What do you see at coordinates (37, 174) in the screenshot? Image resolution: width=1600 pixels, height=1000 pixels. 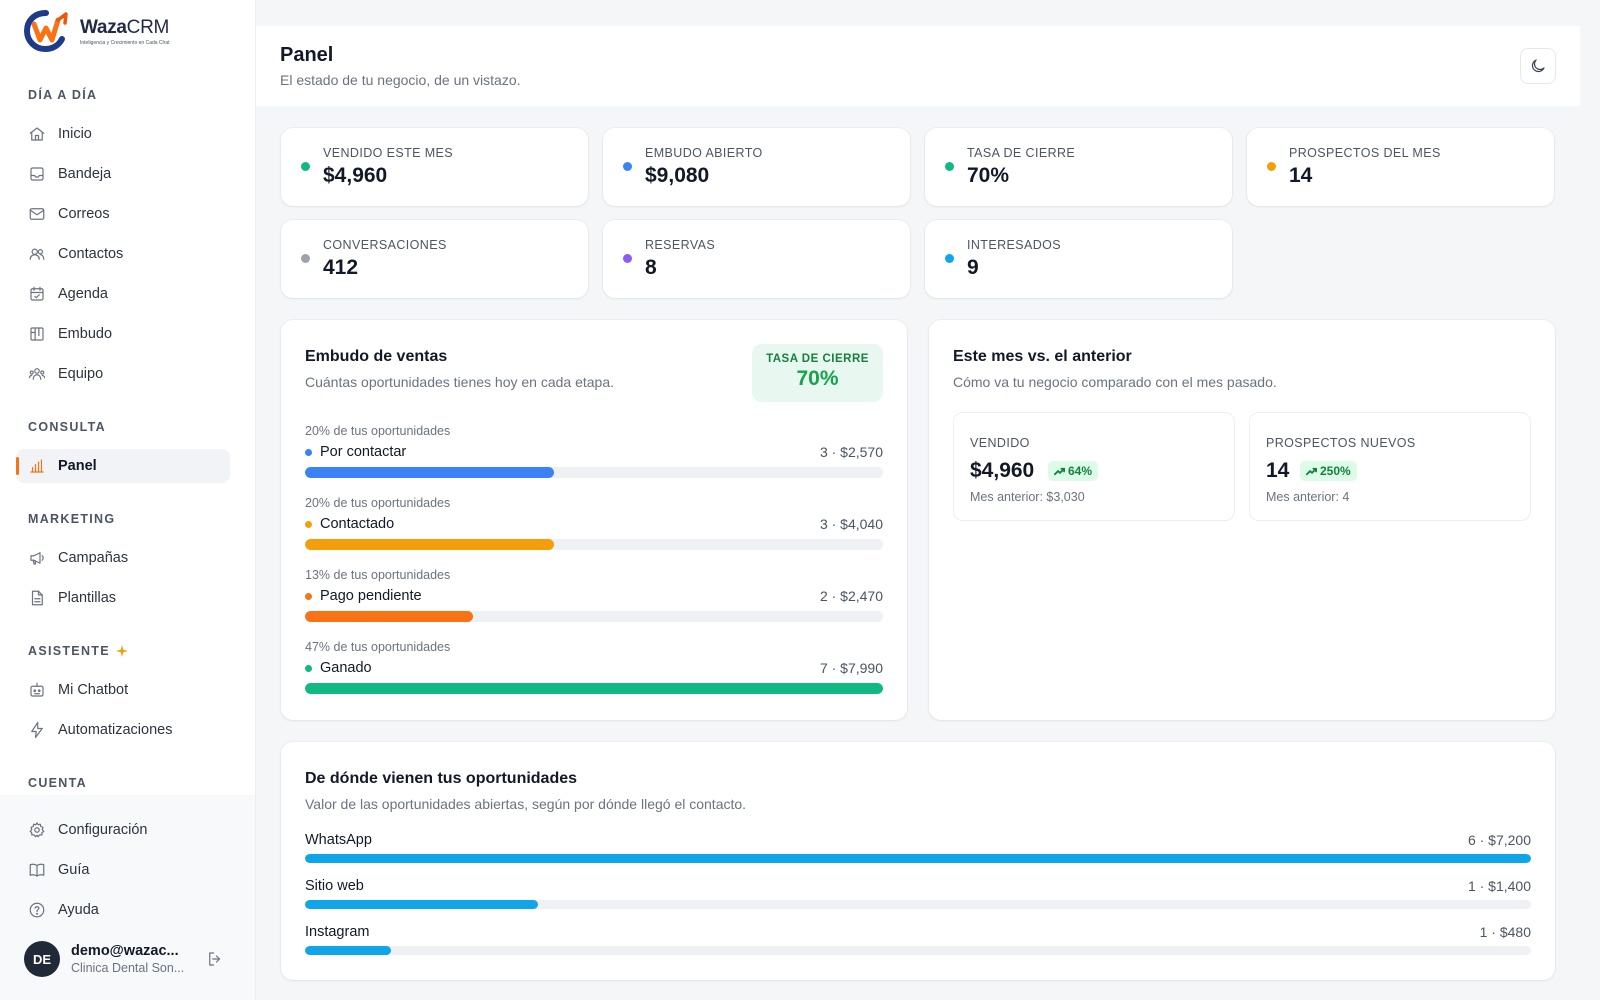 I see `inbox-icon` at bounding box center [37, 174].